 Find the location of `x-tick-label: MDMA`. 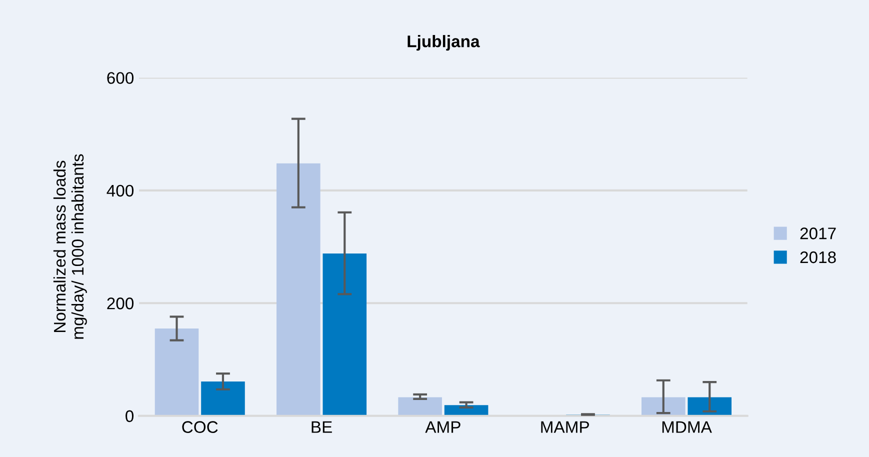

x-tick-label: MDMA is located at coordinates (687, 427).